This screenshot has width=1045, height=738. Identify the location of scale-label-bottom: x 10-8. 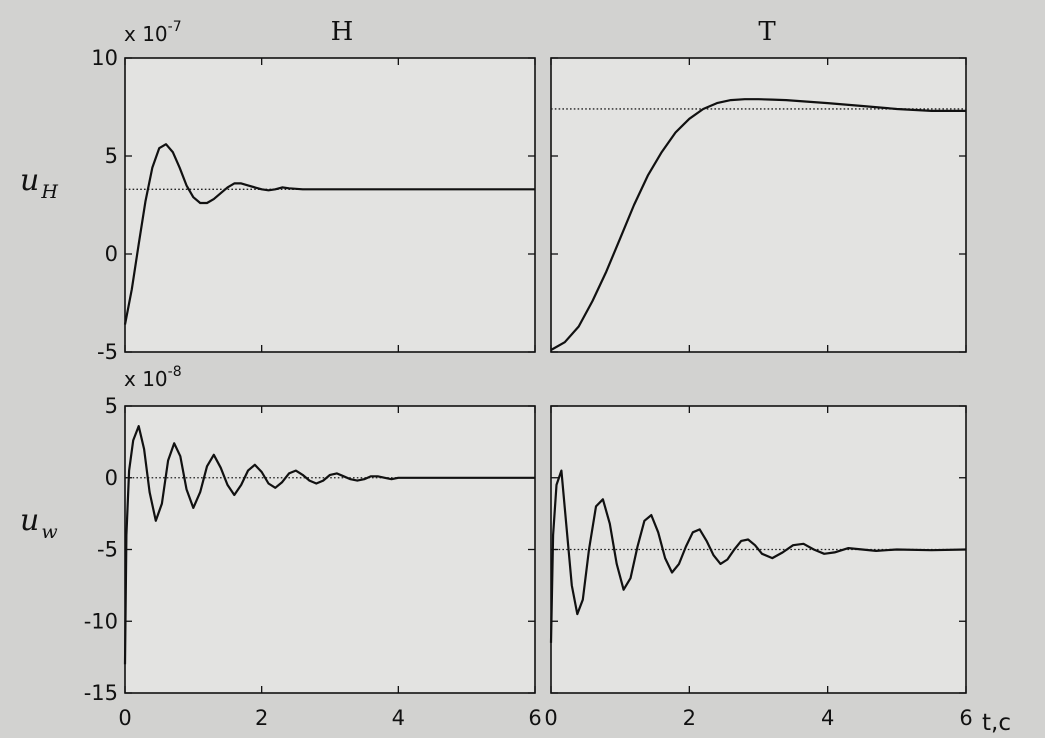
(153, 377).